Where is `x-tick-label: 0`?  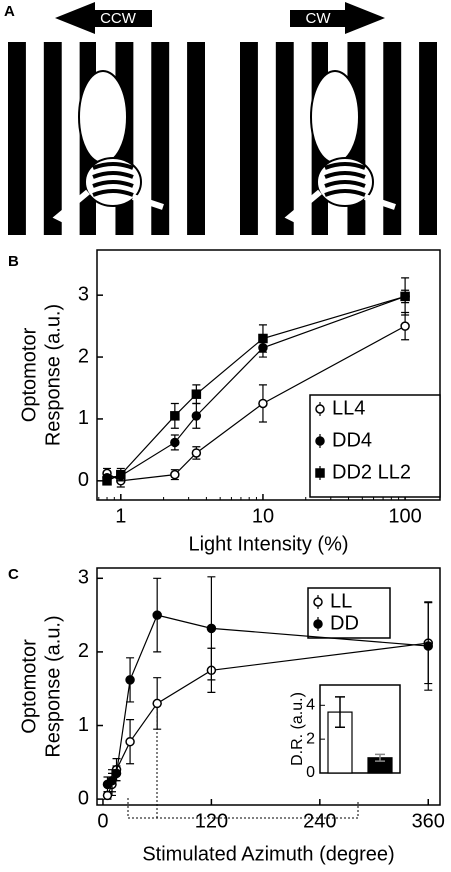 x-tick-label: 0 is located at coordinates (102, 821).